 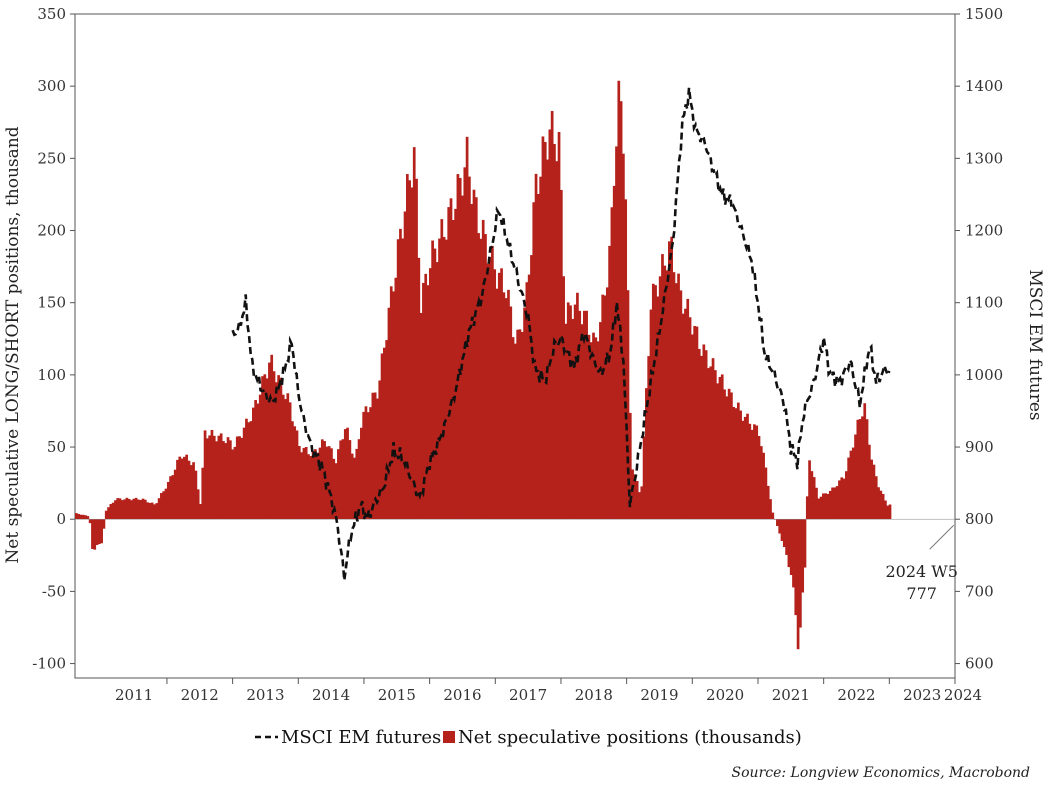 What do you see at coordinates (659, 695) in the screenshot?
I see `x-tick-label: 2019` at bounding box center [659, 695].